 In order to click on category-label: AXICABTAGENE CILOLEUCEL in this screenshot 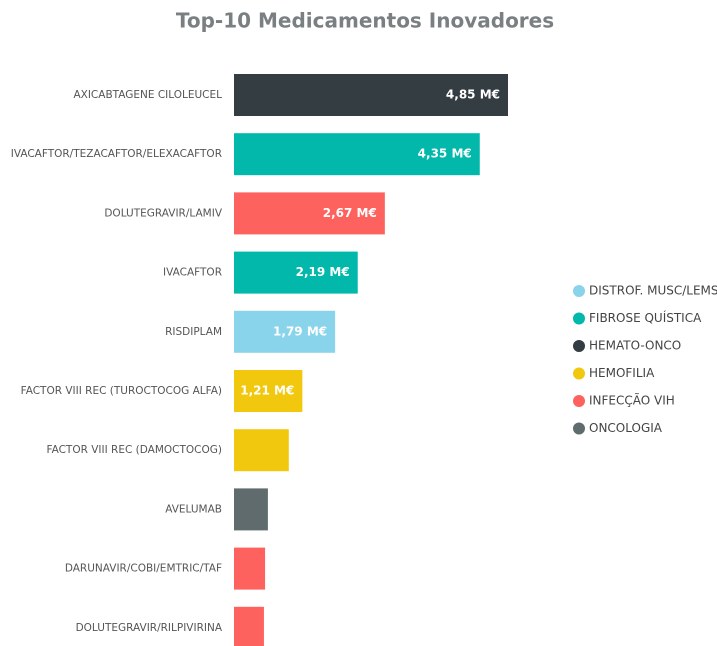, I will do `click(147, 95)`.